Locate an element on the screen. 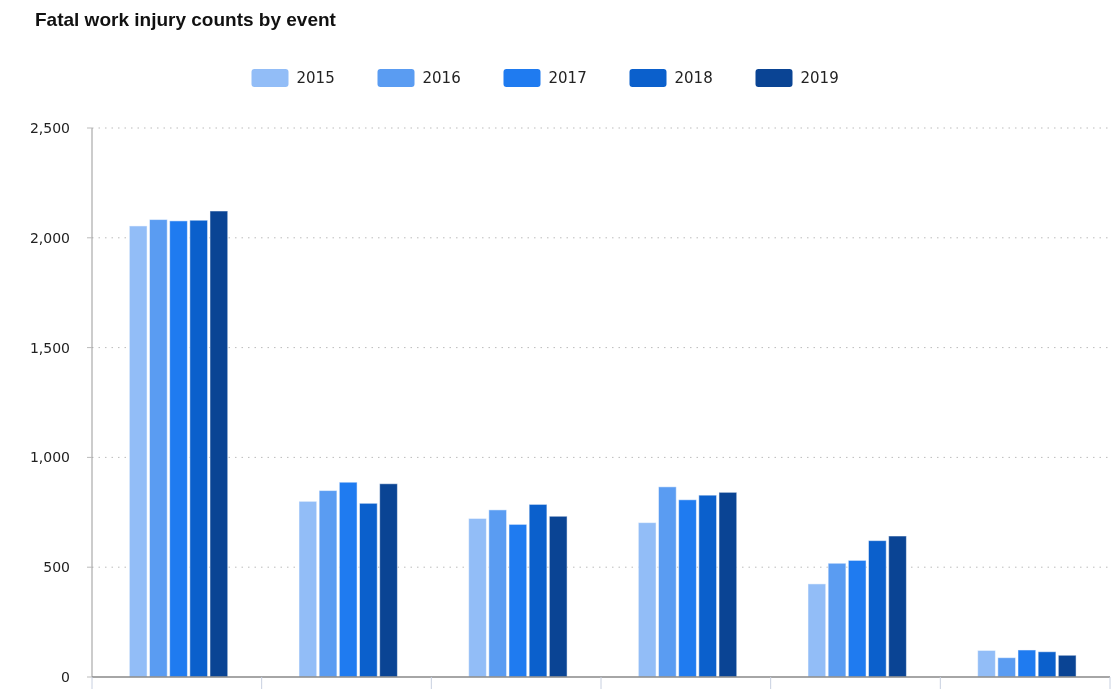  y-tick-label: 2,000 is located at coordinates (49, 237).